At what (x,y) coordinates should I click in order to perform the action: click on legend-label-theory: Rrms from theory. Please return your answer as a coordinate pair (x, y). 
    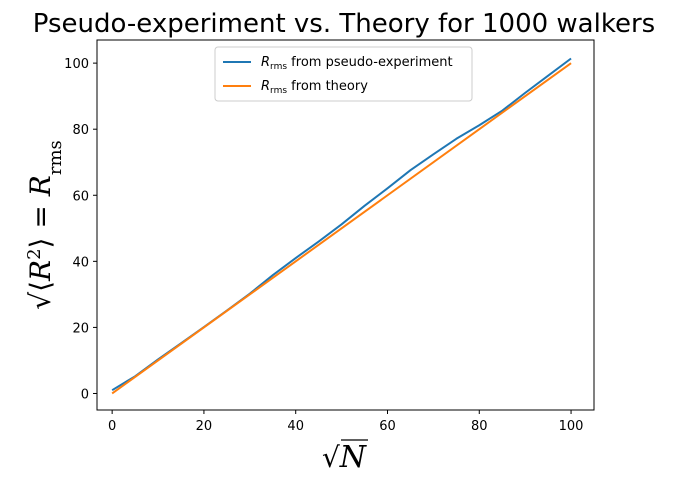
    Looking at the image, I should click on (314, 87).